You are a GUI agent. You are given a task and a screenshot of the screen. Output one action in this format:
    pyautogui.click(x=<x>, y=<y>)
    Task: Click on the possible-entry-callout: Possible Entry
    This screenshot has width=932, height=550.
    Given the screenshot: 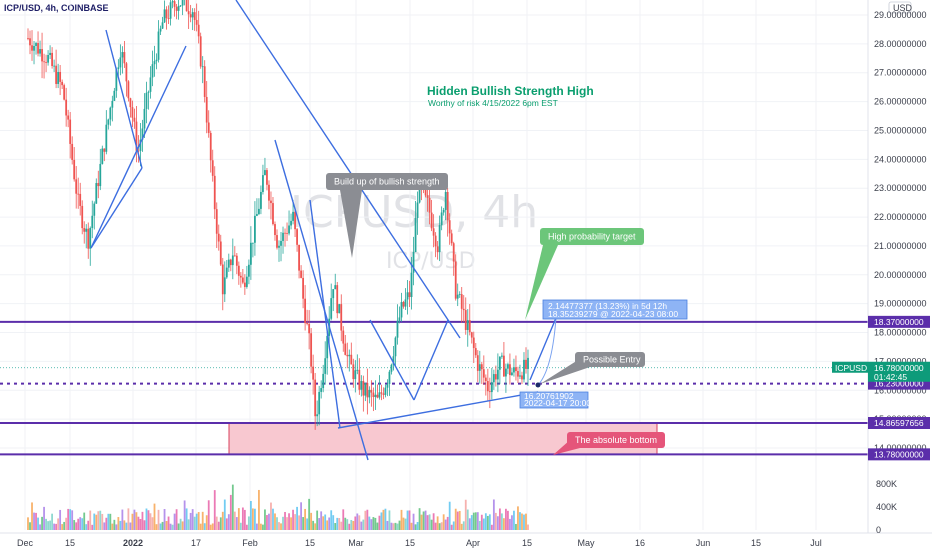 What is the action you would take?
    pyautogui.click(x=592, y=368)
    